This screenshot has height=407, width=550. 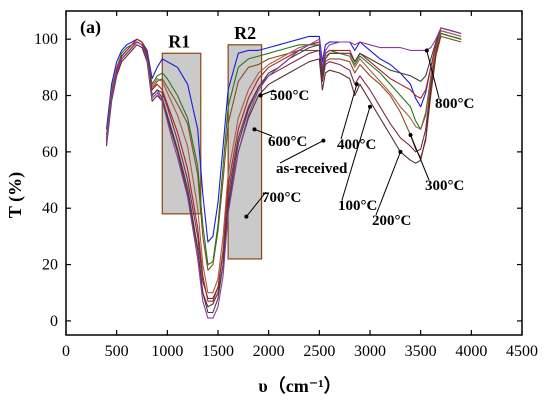 What do you see at coordinates (117, 351) in the screenshot?
I see `x-tick-label: 500` at bounding box center [117, 351].